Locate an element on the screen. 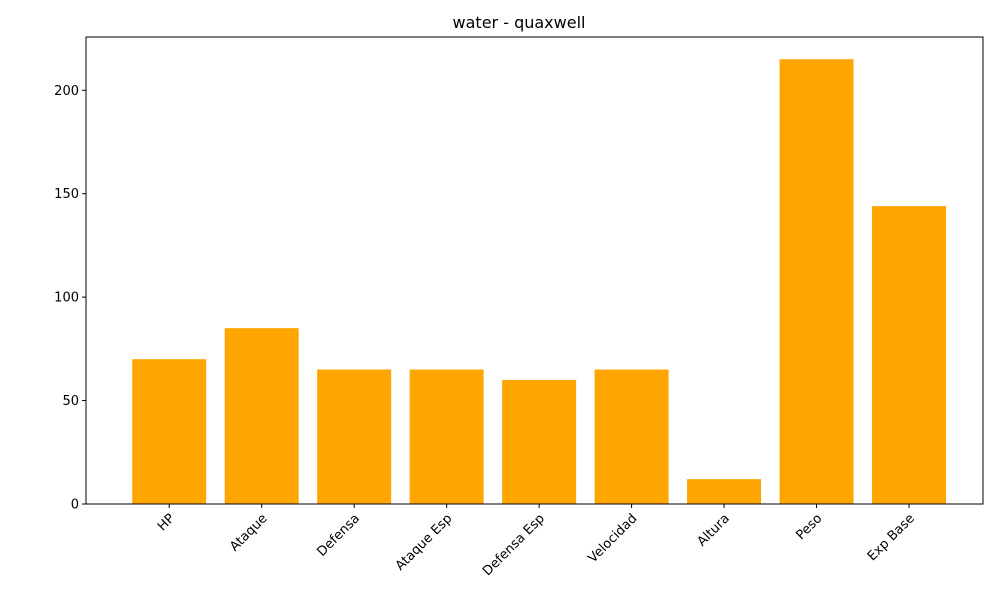 The image size is (1000, 600). chart-title: water - quaxwell is located at coordinates (519, 22).